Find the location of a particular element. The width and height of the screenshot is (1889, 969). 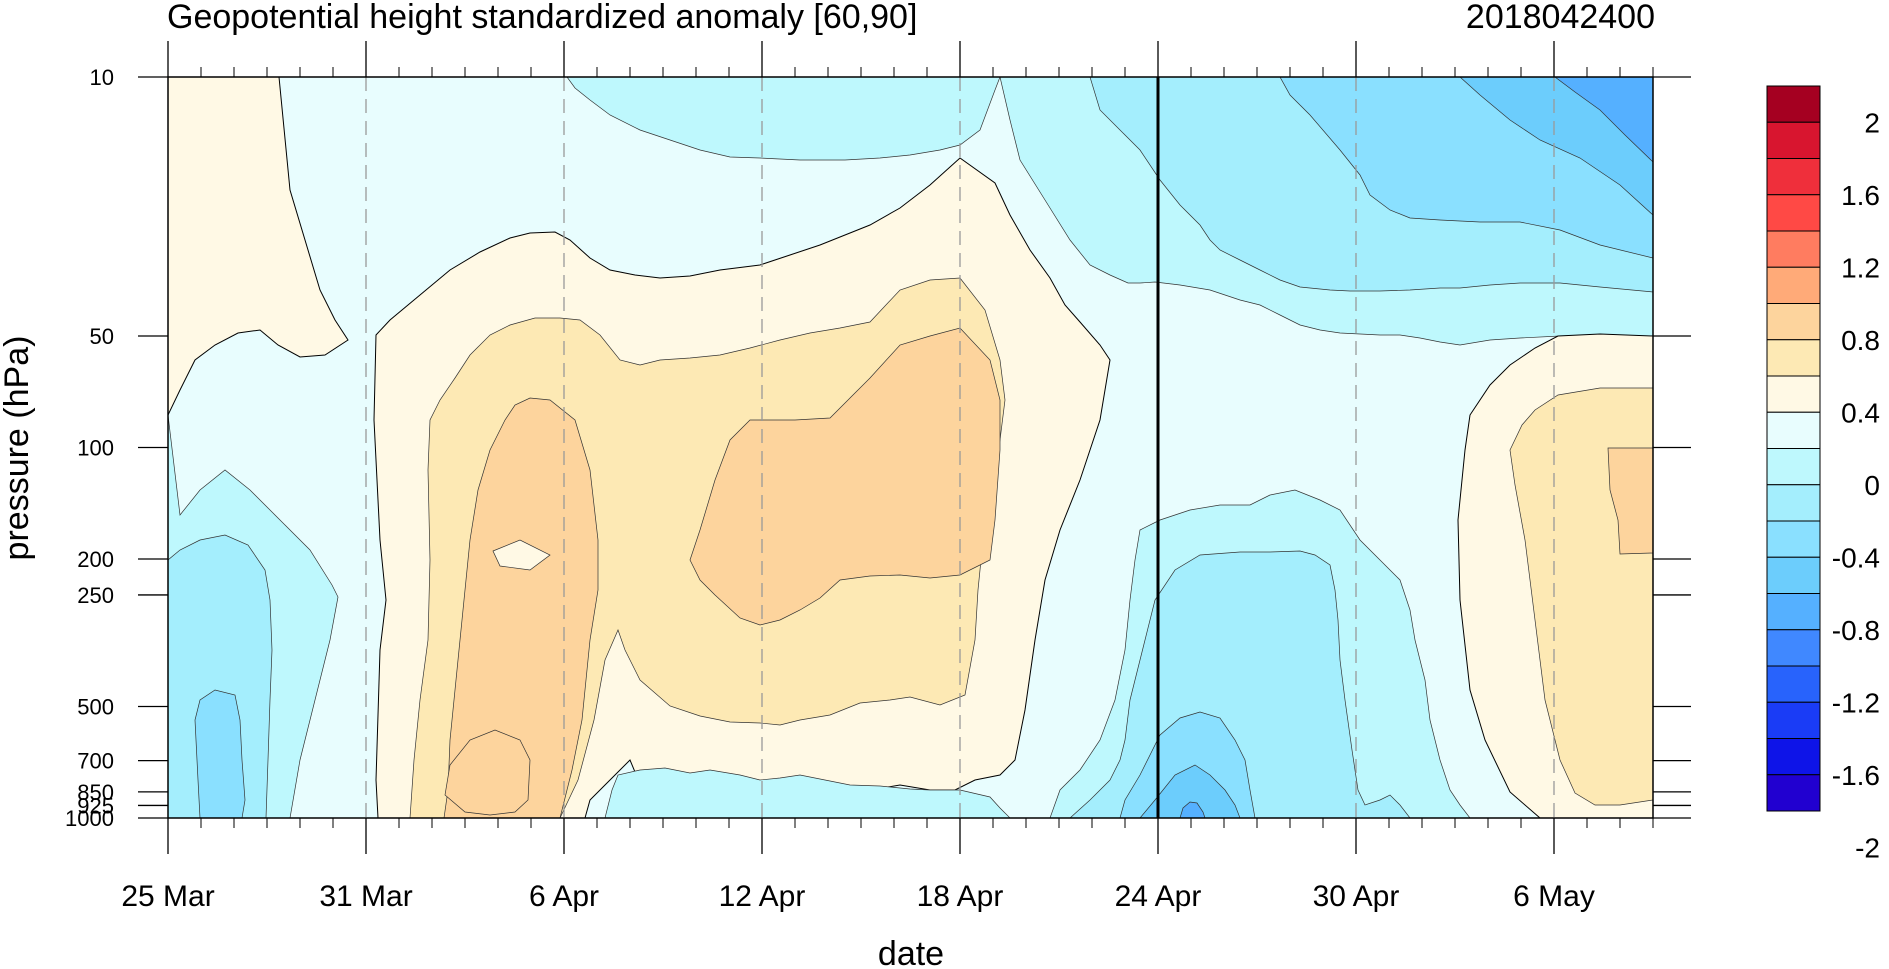

x-tick-label: 25 Mar is located at coordinates (167, 896).